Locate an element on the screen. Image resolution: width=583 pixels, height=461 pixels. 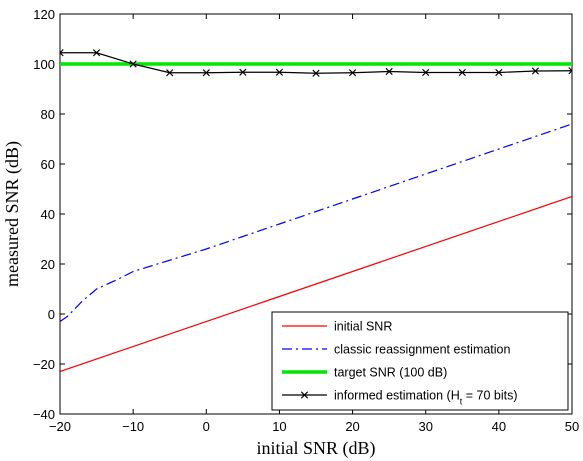
y-tick-label: 100 is located at coordinates (44, 64).